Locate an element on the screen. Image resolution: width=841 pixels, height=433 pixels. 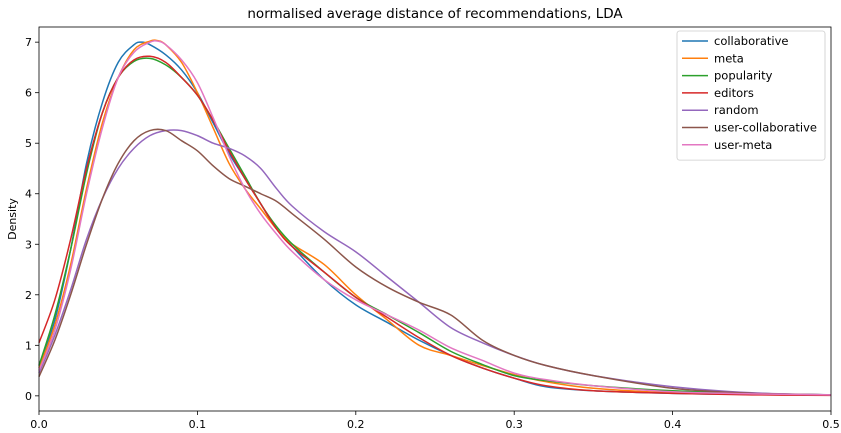
legend-label-random: random is located at coordinates (736, 110).